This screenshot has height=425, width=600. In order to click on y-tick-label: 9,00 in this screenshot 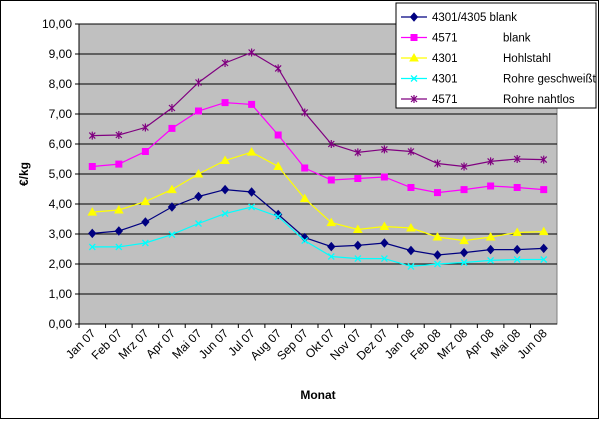, I will do `click(61, 54)`.